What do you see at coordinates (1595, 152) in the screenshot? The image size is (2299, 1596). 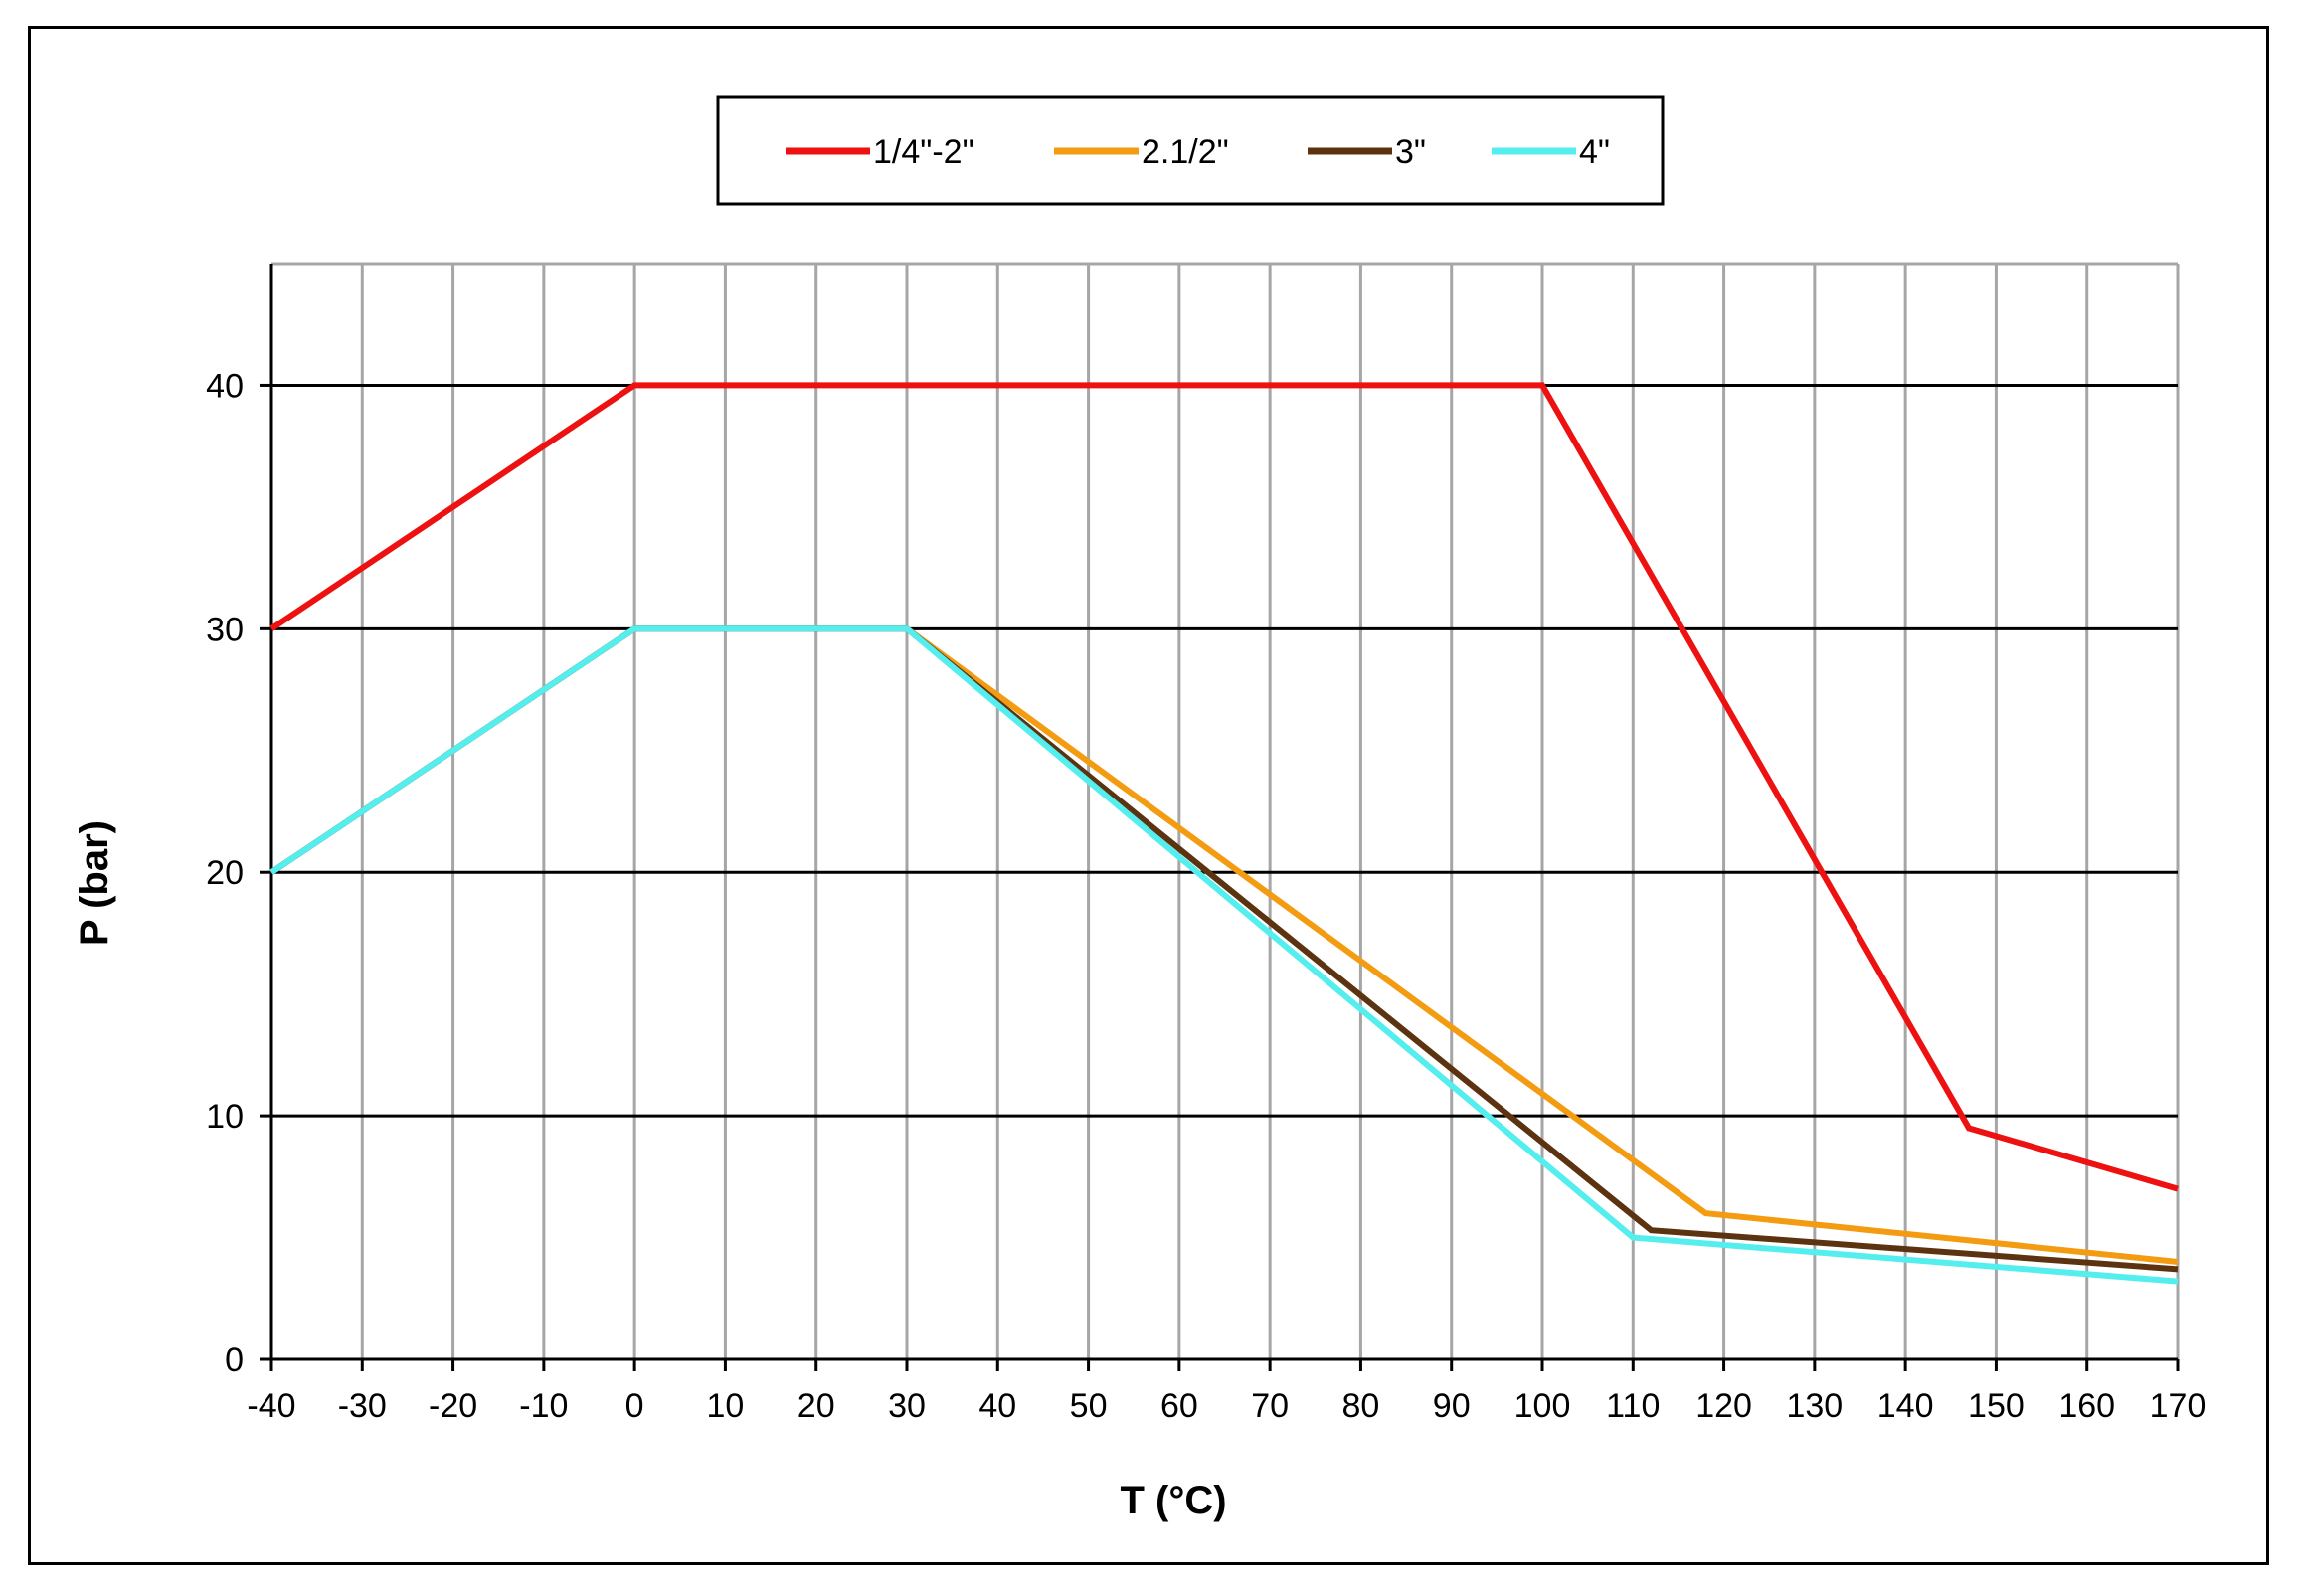 I see `legend-label: 4"` at bounding box center [1595, 152].